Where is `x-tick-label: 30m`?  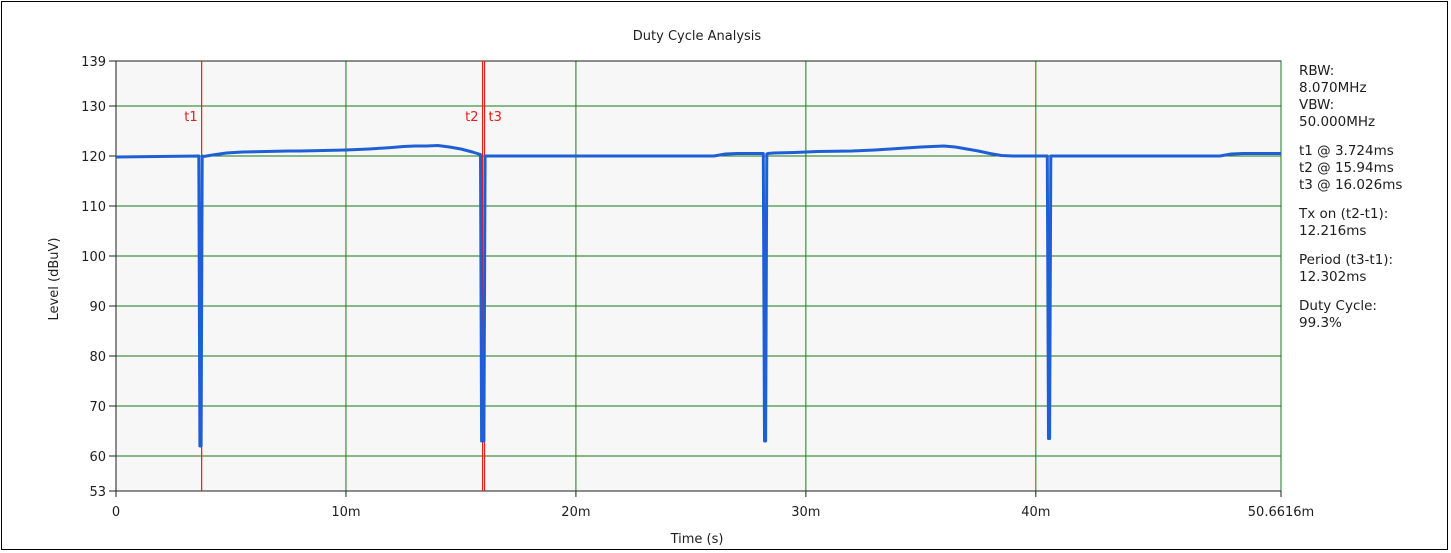
x-tick-label: 30m is located at coordinates (805, 512).